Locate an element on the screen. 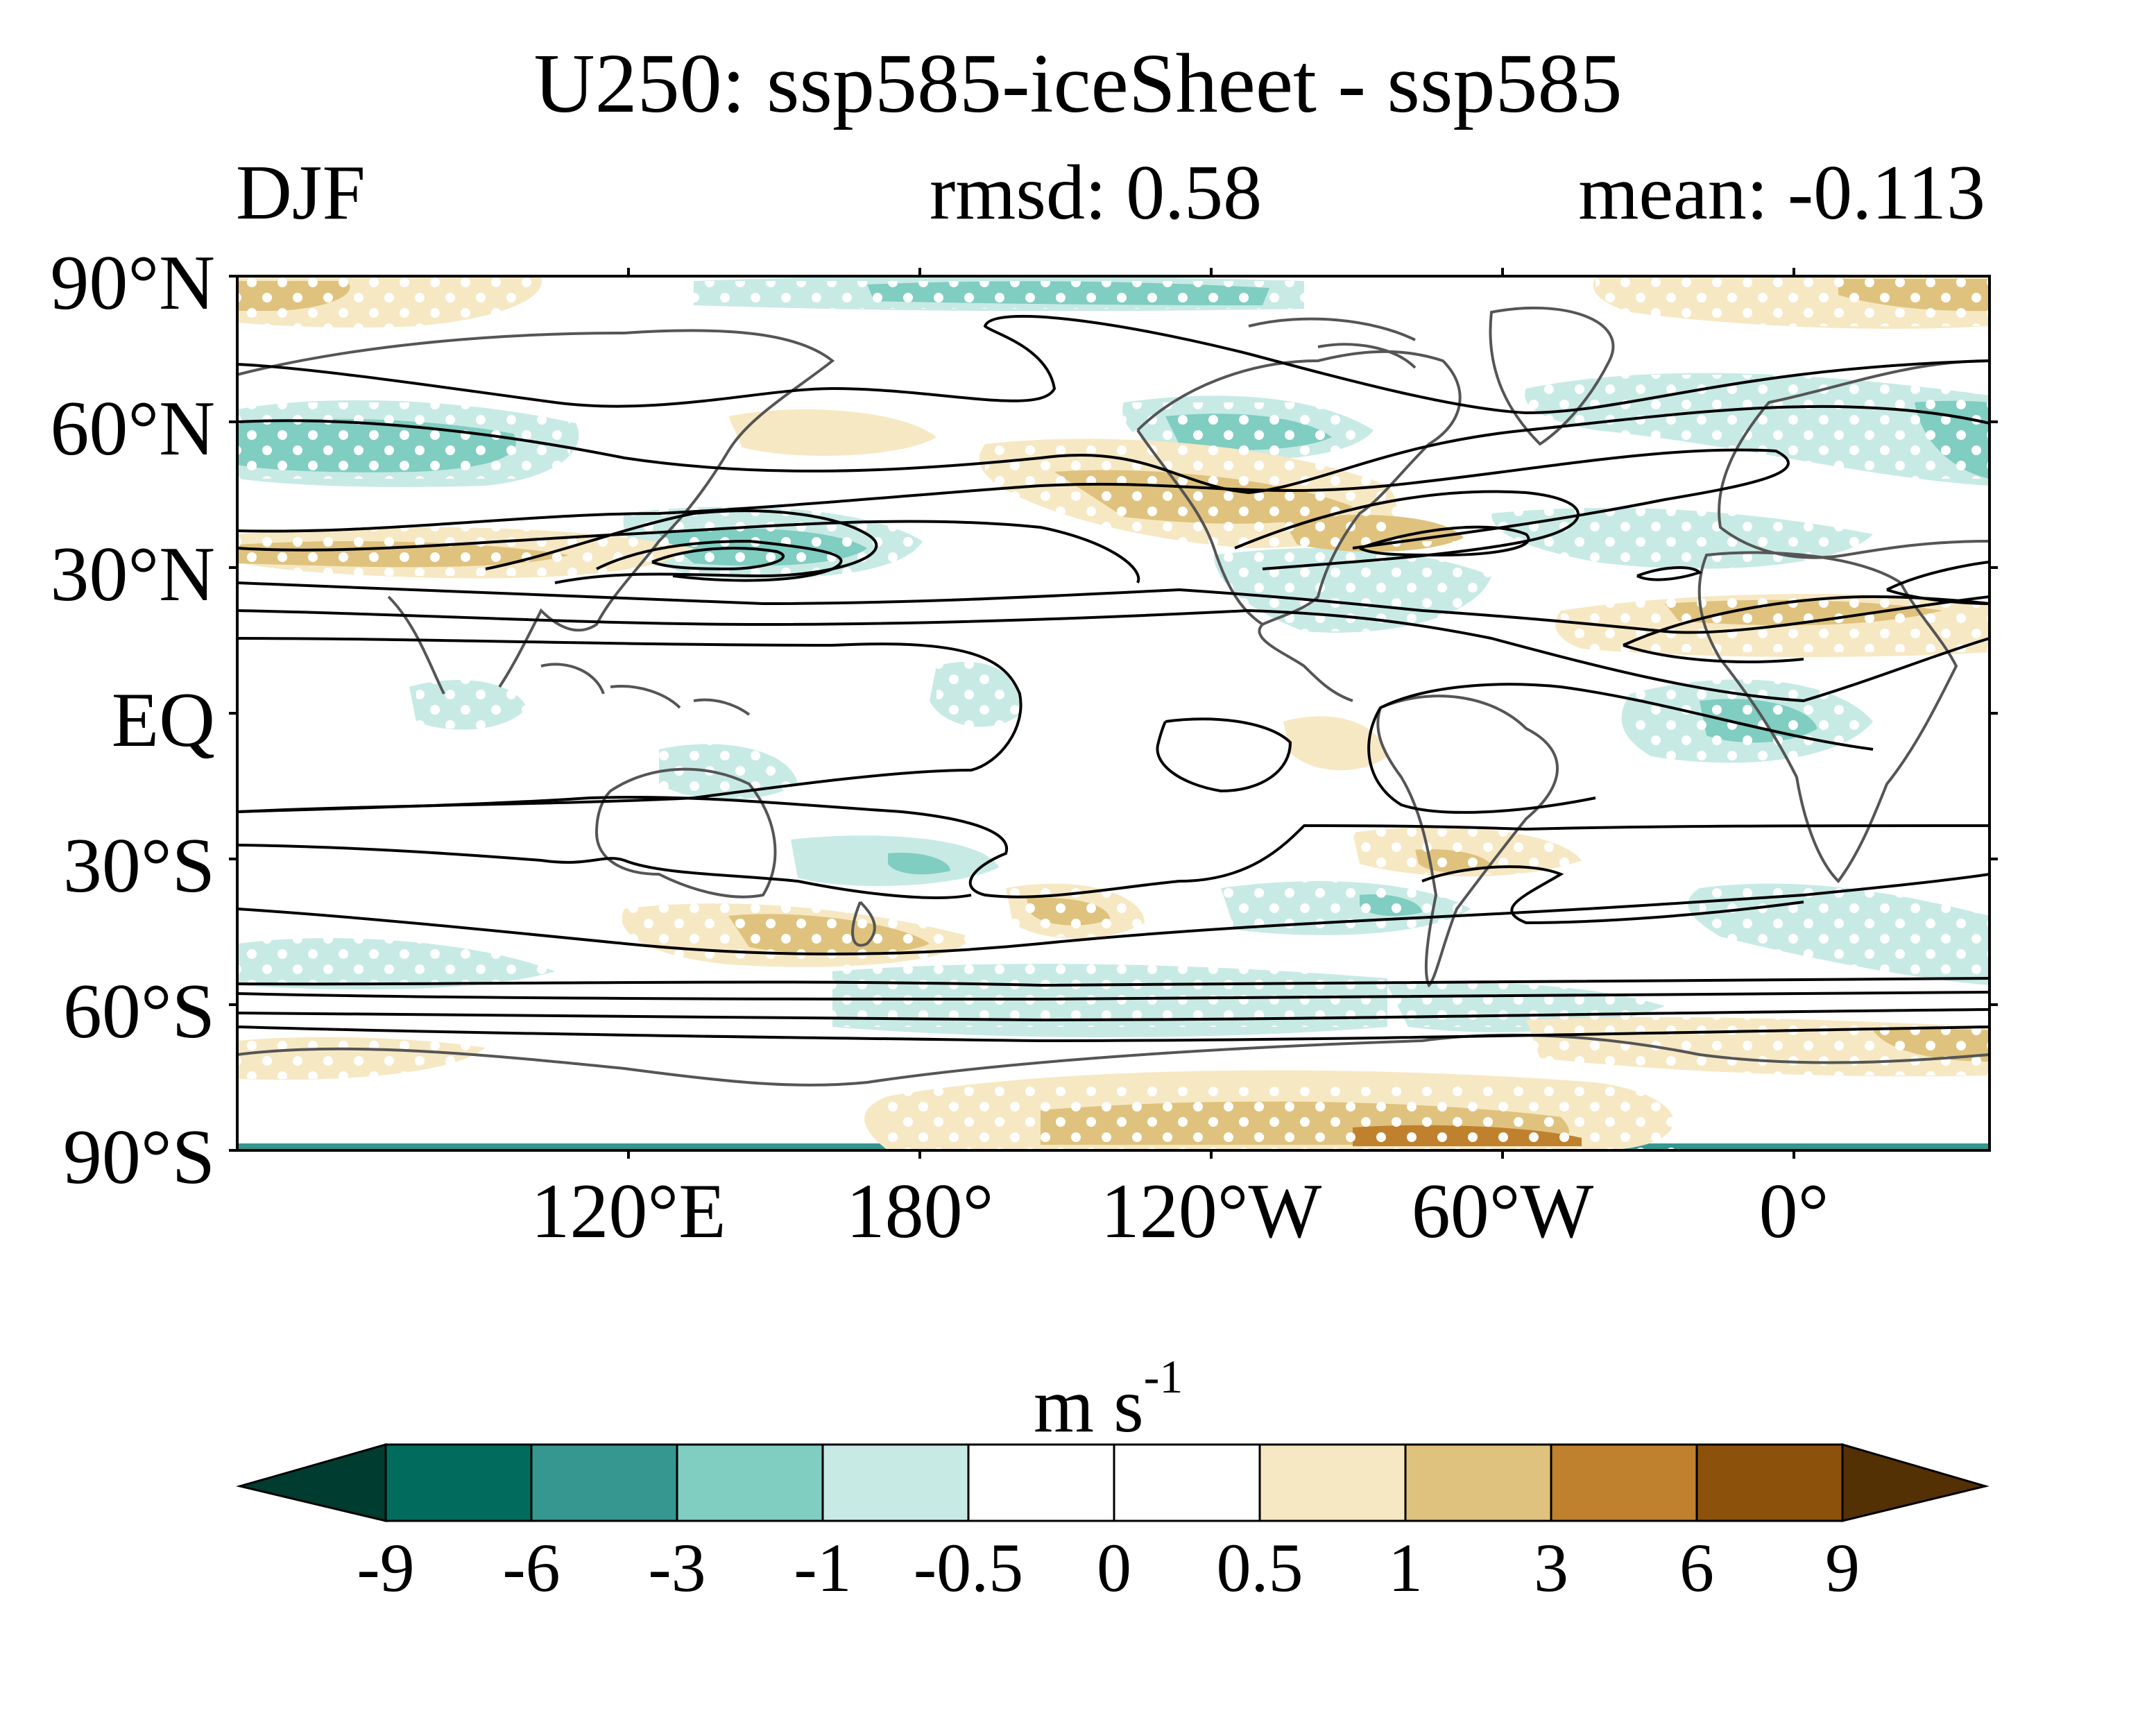 This screenshot has height=1720, width=2156. colorbar-label: 1 is located at coordinates (1405, 1567).